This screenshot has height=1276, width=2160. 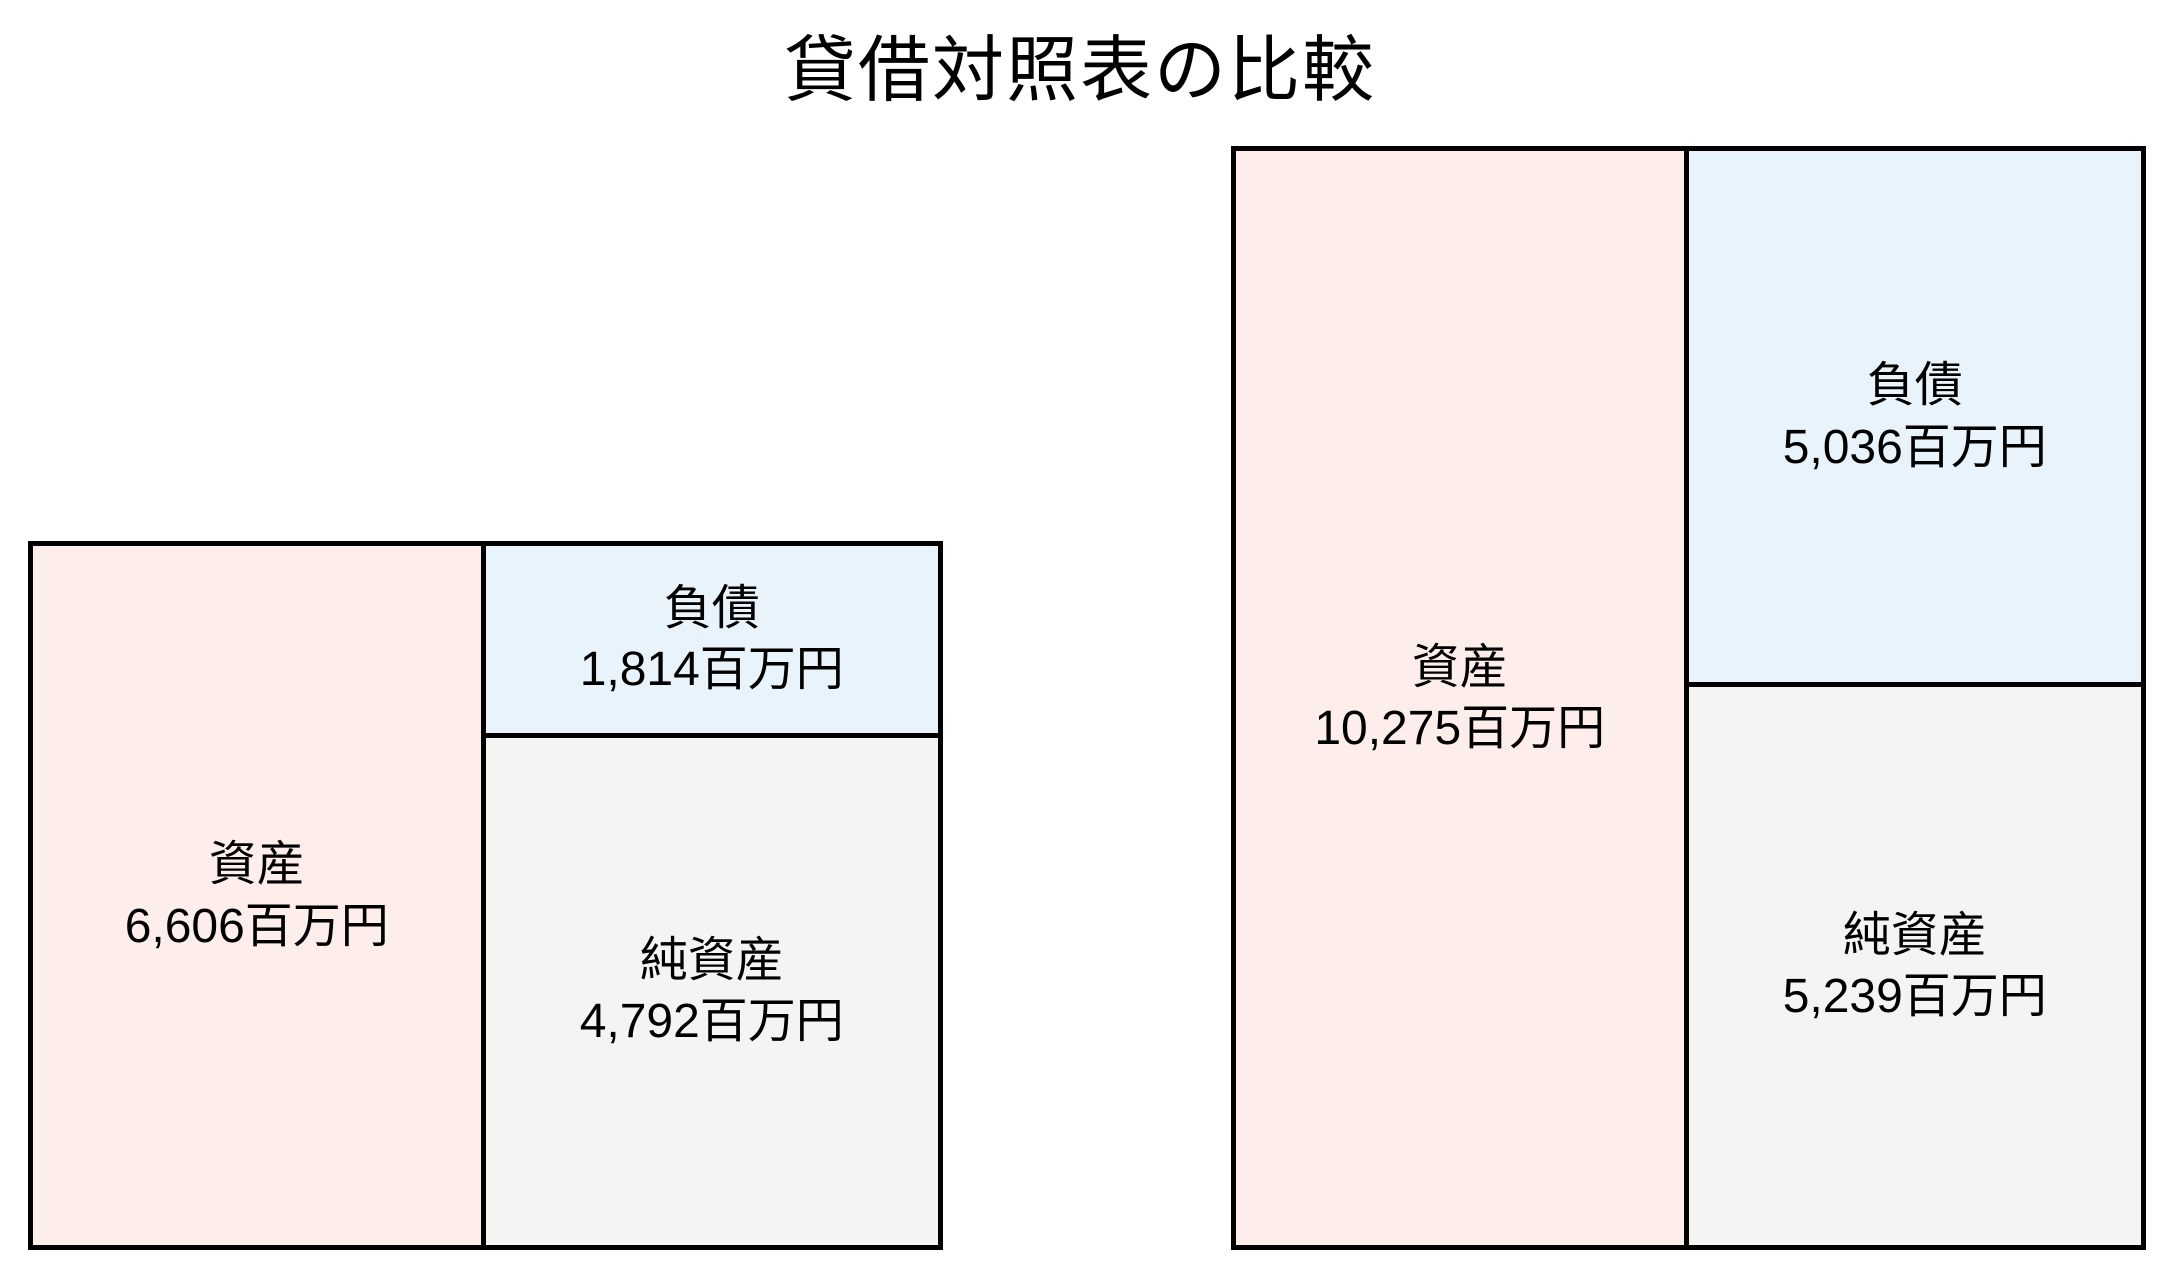 I want to click on liabilities-box: 負債 1,814百万円, so click(x=711, y=642).